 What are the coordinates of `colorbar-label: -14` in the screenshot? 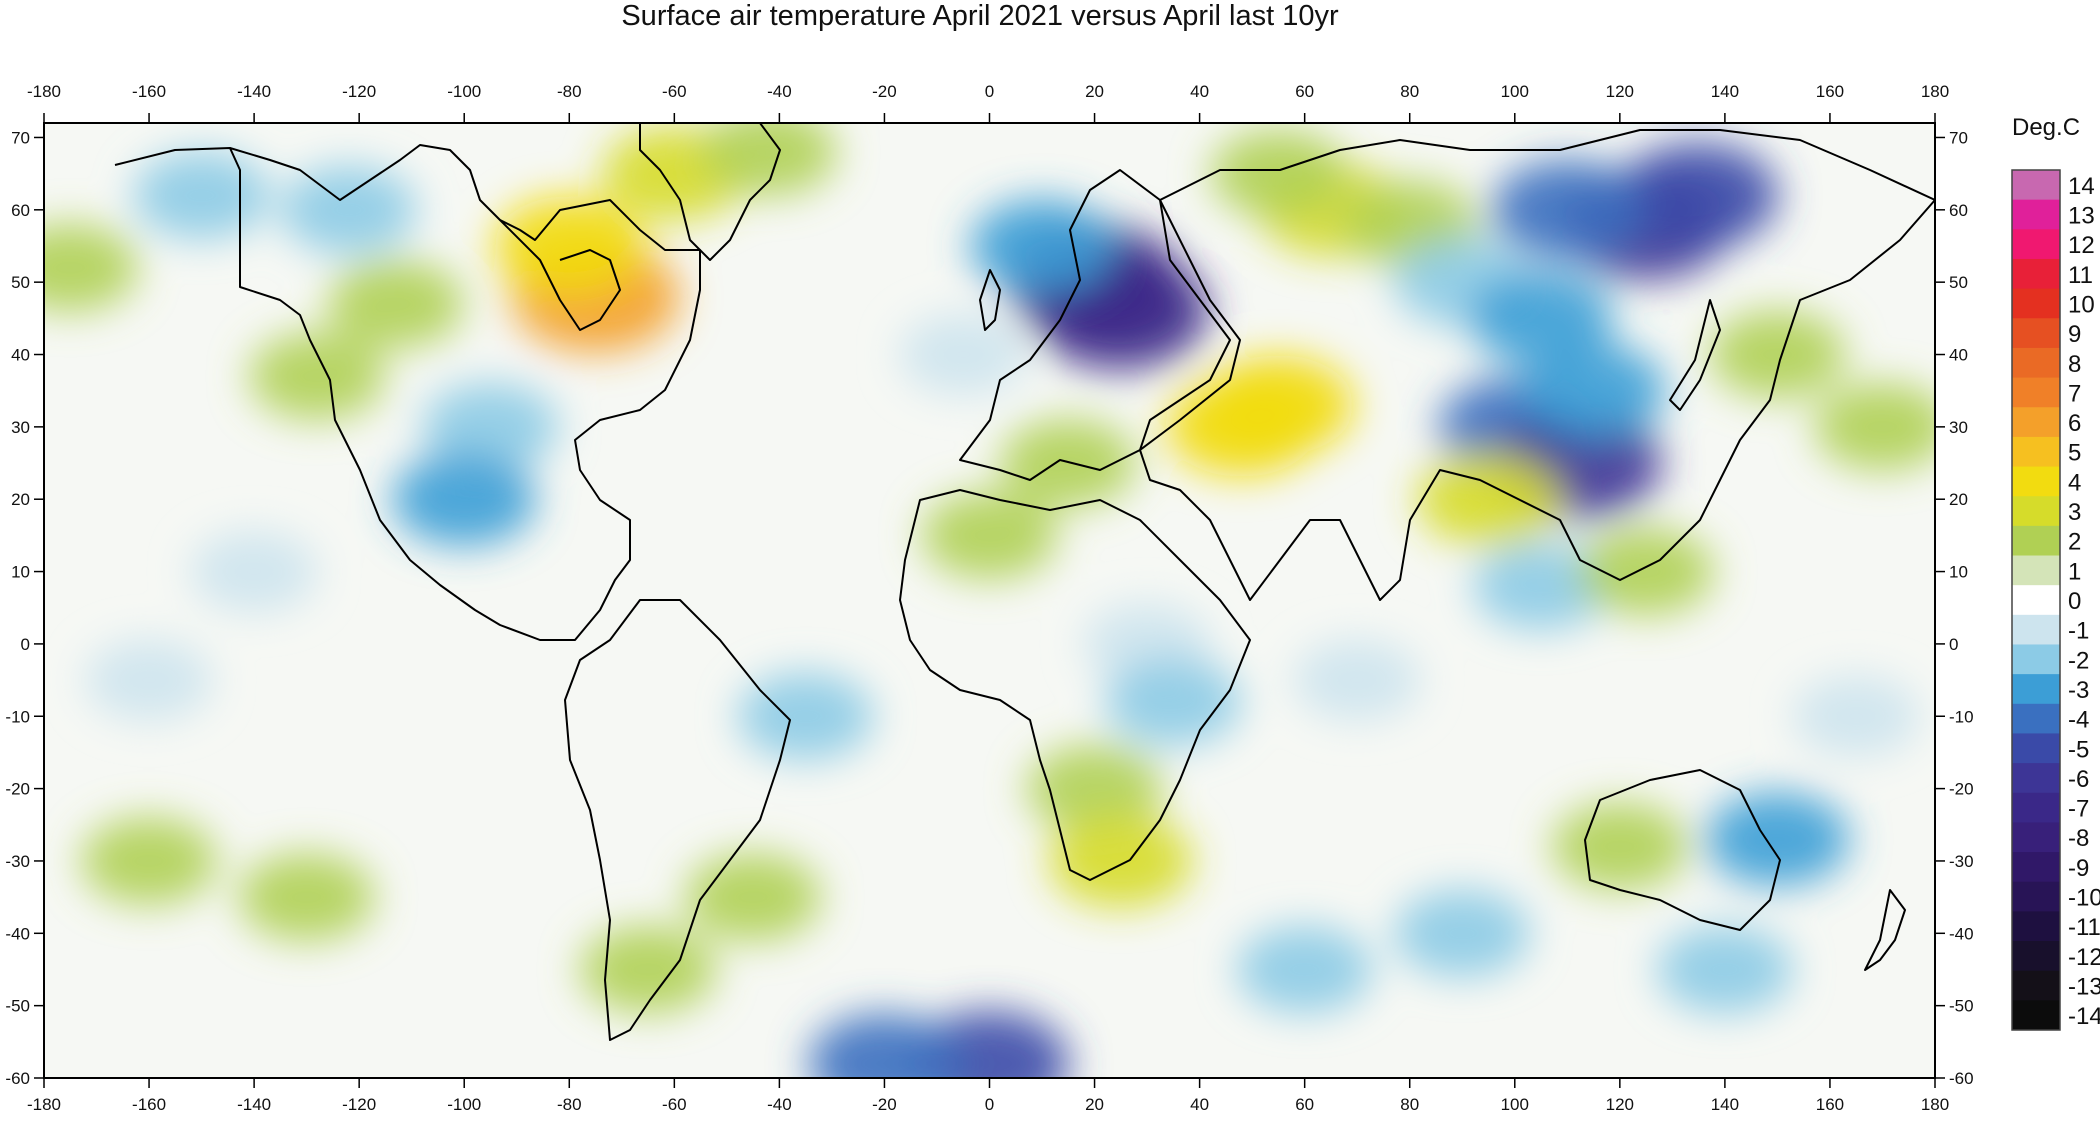 It's located at (2084, 1016).